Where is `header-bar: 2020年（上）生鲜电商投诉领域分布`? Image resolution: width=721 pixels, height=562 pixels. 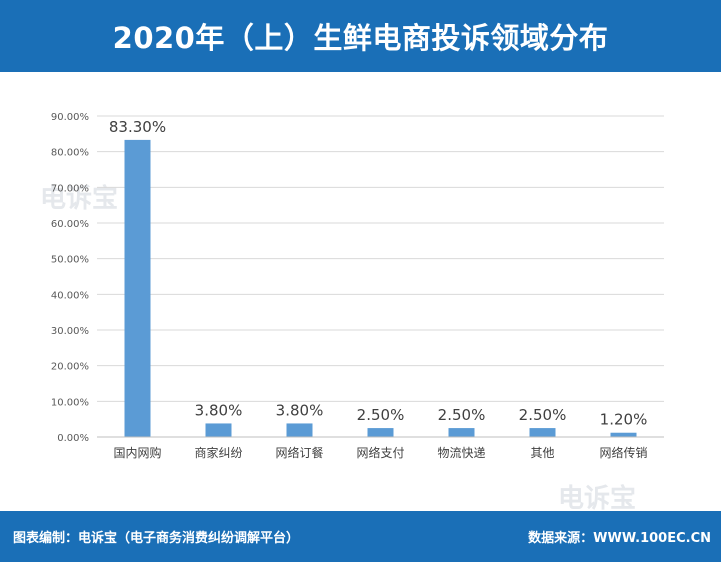 header-bar: 2020年（上）生鲜电商投诉领域分布 is located at coordinates (360, 36).